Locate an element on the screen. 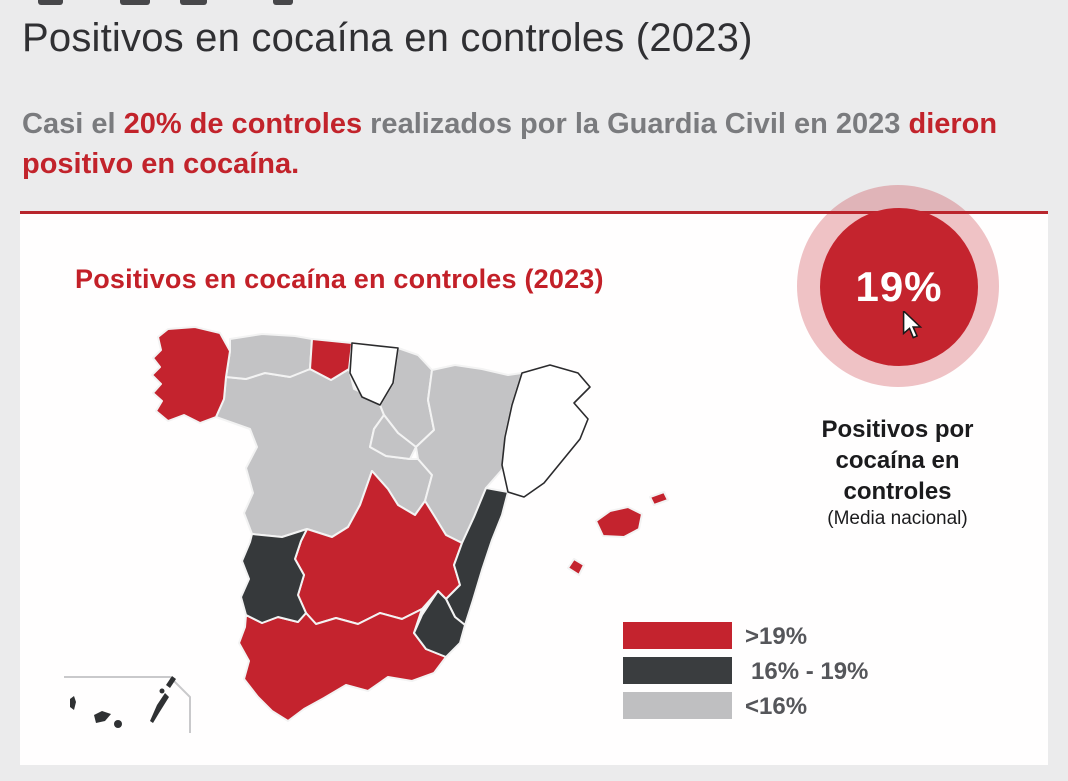  map-title: Positivos en cocaína en controles (2023) is located at coordinates (339, 279).